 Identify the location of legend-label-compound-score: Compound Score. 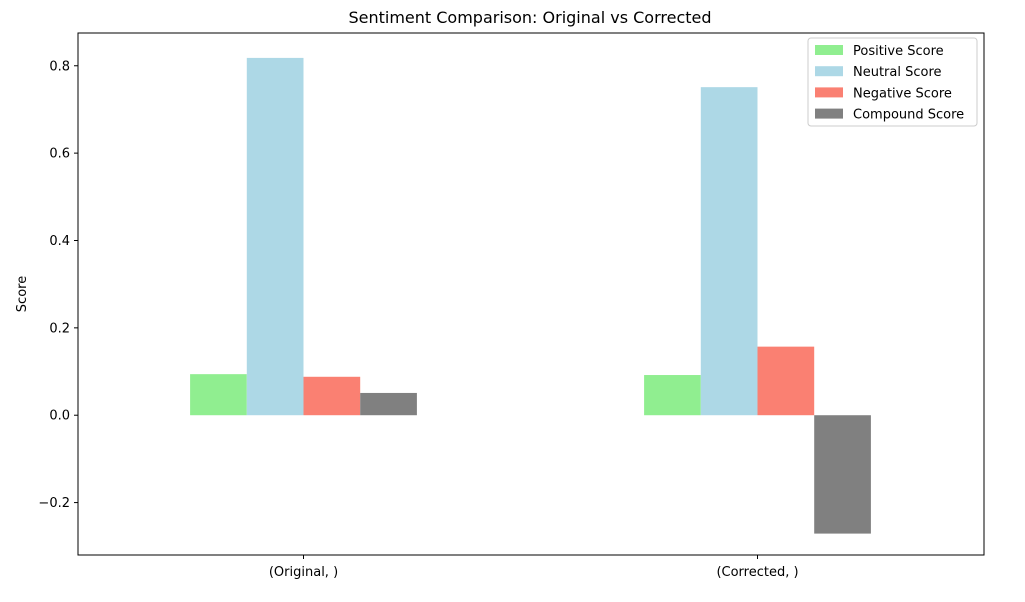
(908, 115).